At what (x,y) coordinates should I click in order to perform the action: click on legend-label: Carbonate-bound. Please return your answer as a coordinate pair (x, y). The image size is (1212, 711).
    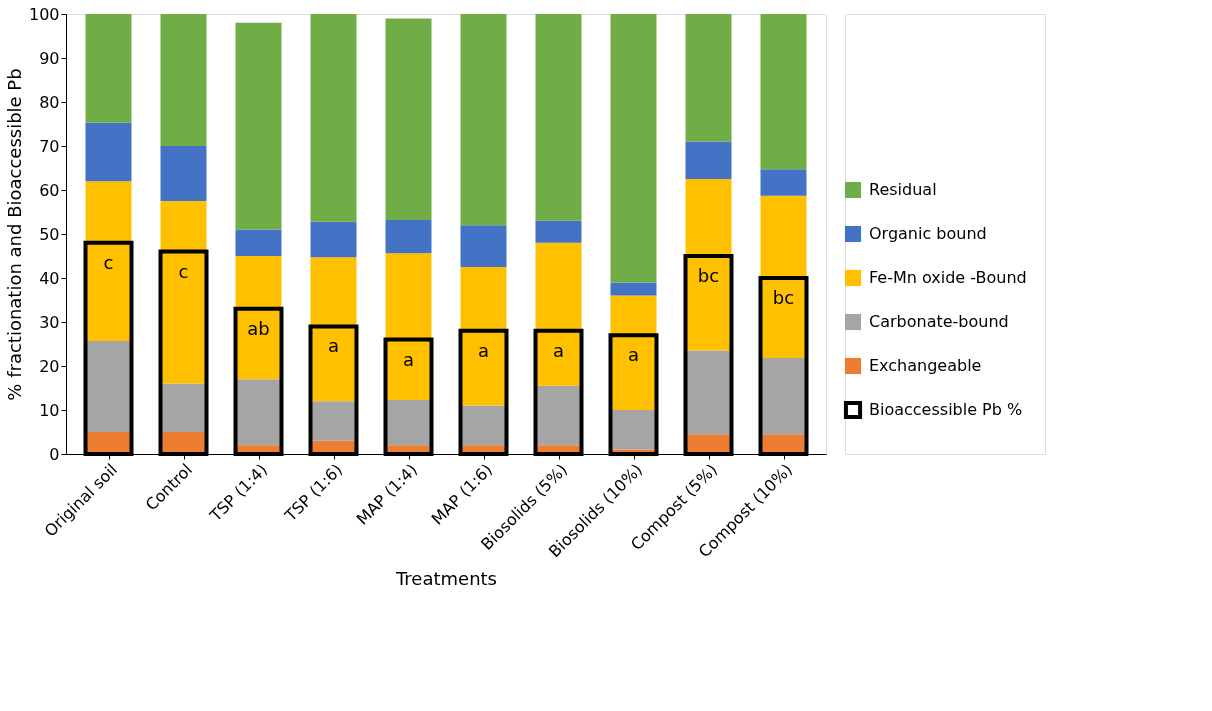
    Looking at the image, I should click on (939, 321).